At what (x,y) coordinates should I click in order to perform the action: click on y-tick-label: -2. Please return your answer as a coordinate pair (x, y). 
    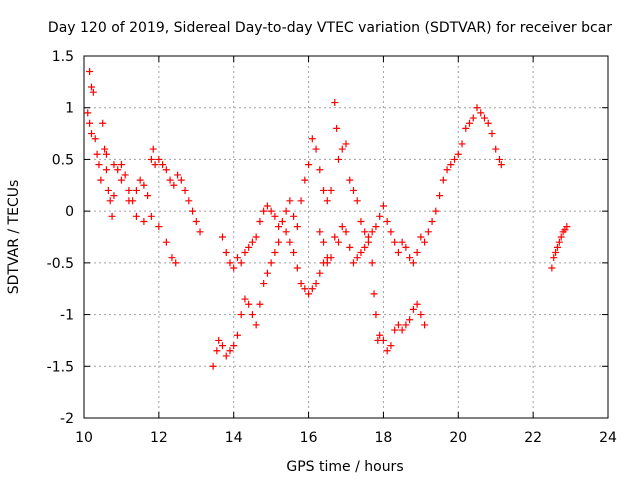
    Looking at the image, I should click on (67, 419).